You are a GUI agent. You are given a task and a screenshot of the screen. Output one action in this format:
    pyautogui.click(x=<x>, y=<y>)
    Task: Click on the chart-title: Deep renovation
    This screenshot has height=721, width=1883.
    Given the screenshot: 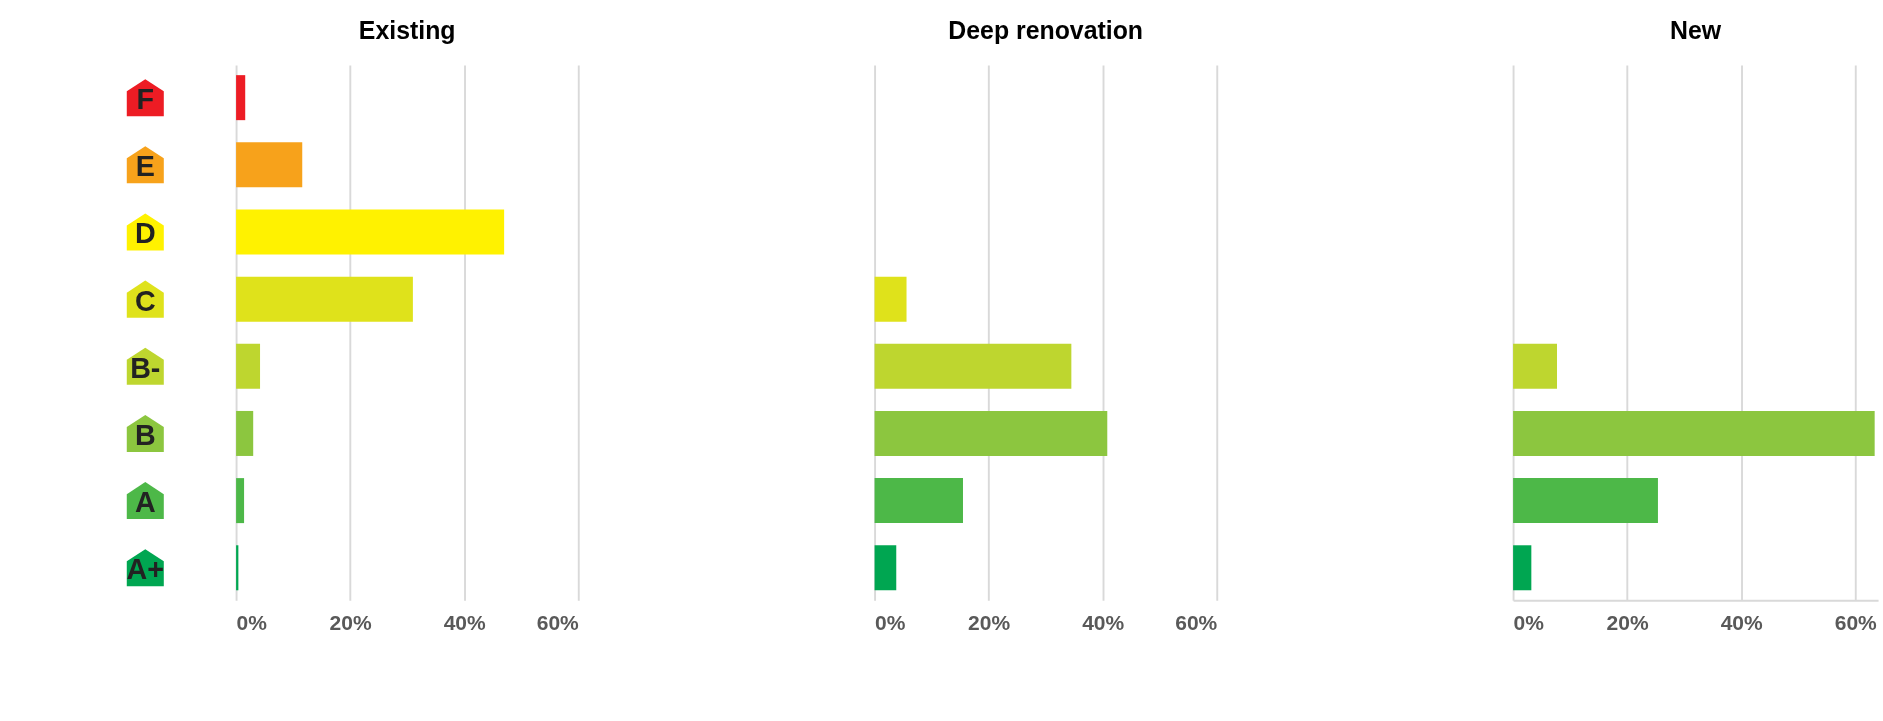 What is the action you would take?
    pyautogui.click(x=1046, y=31)
    